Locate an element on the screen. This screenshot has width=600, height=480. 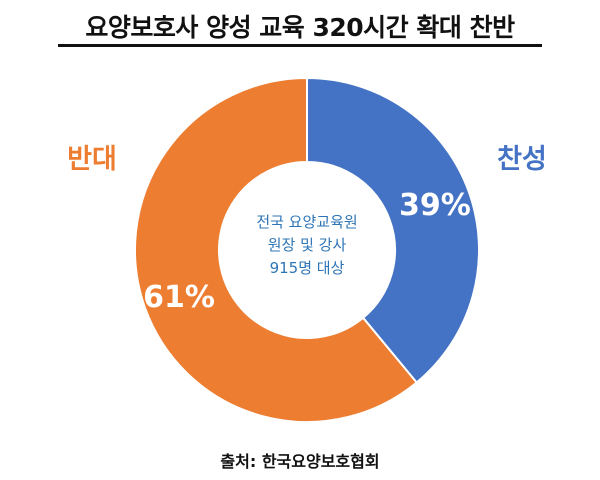
category-label-반대: 반대 is located at coordinates (92, 159).